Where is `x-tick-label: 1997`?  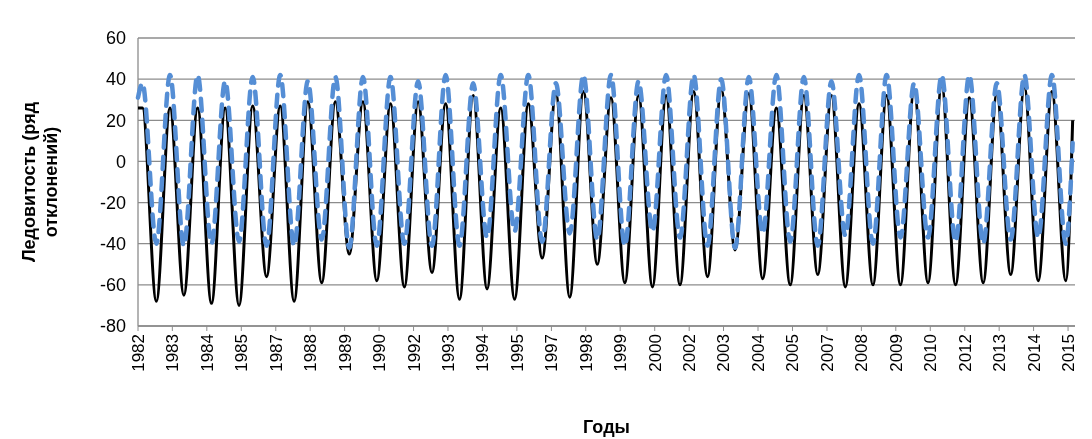 x-tick-label: 1997 is located at coordinates (552, 353).